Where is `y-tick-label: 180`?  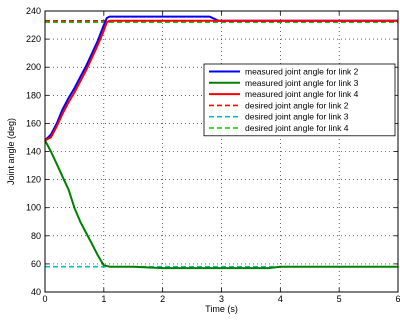
y-tick-label: 180 is located at coordinates (33, 95).